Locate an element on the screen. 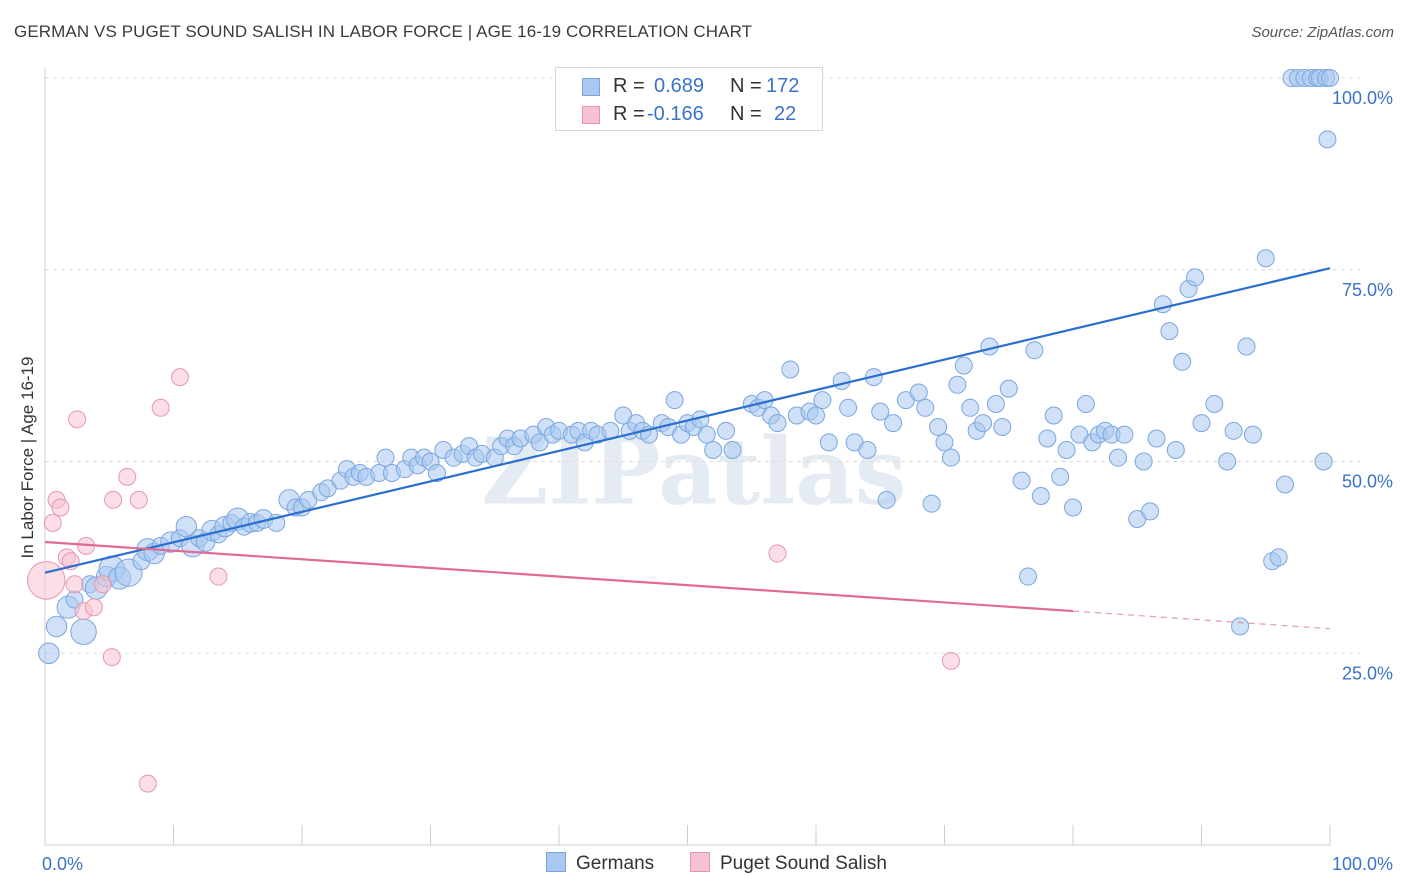  germans-legend-label: Germans is located at coordinates (615, 863).